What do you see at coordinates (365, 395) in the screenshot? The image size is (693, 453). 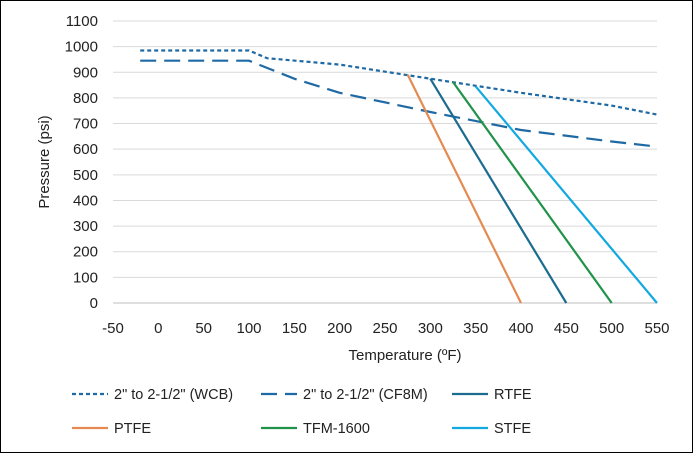 I see `legend-label: 2" to 2-1/2" (CF8M)` at bounding box center [365, 395].